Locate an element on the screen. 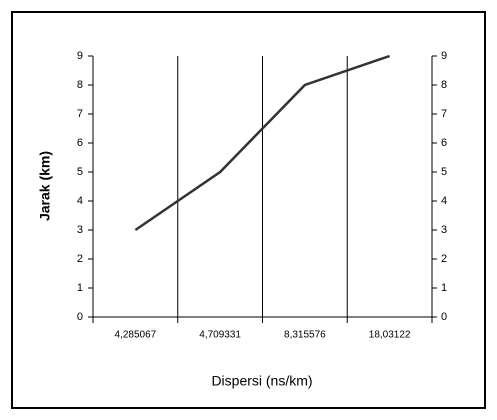 The image size is (497, 420). y-axis-title: Jarak (km) is located at coordinates (45, 186).